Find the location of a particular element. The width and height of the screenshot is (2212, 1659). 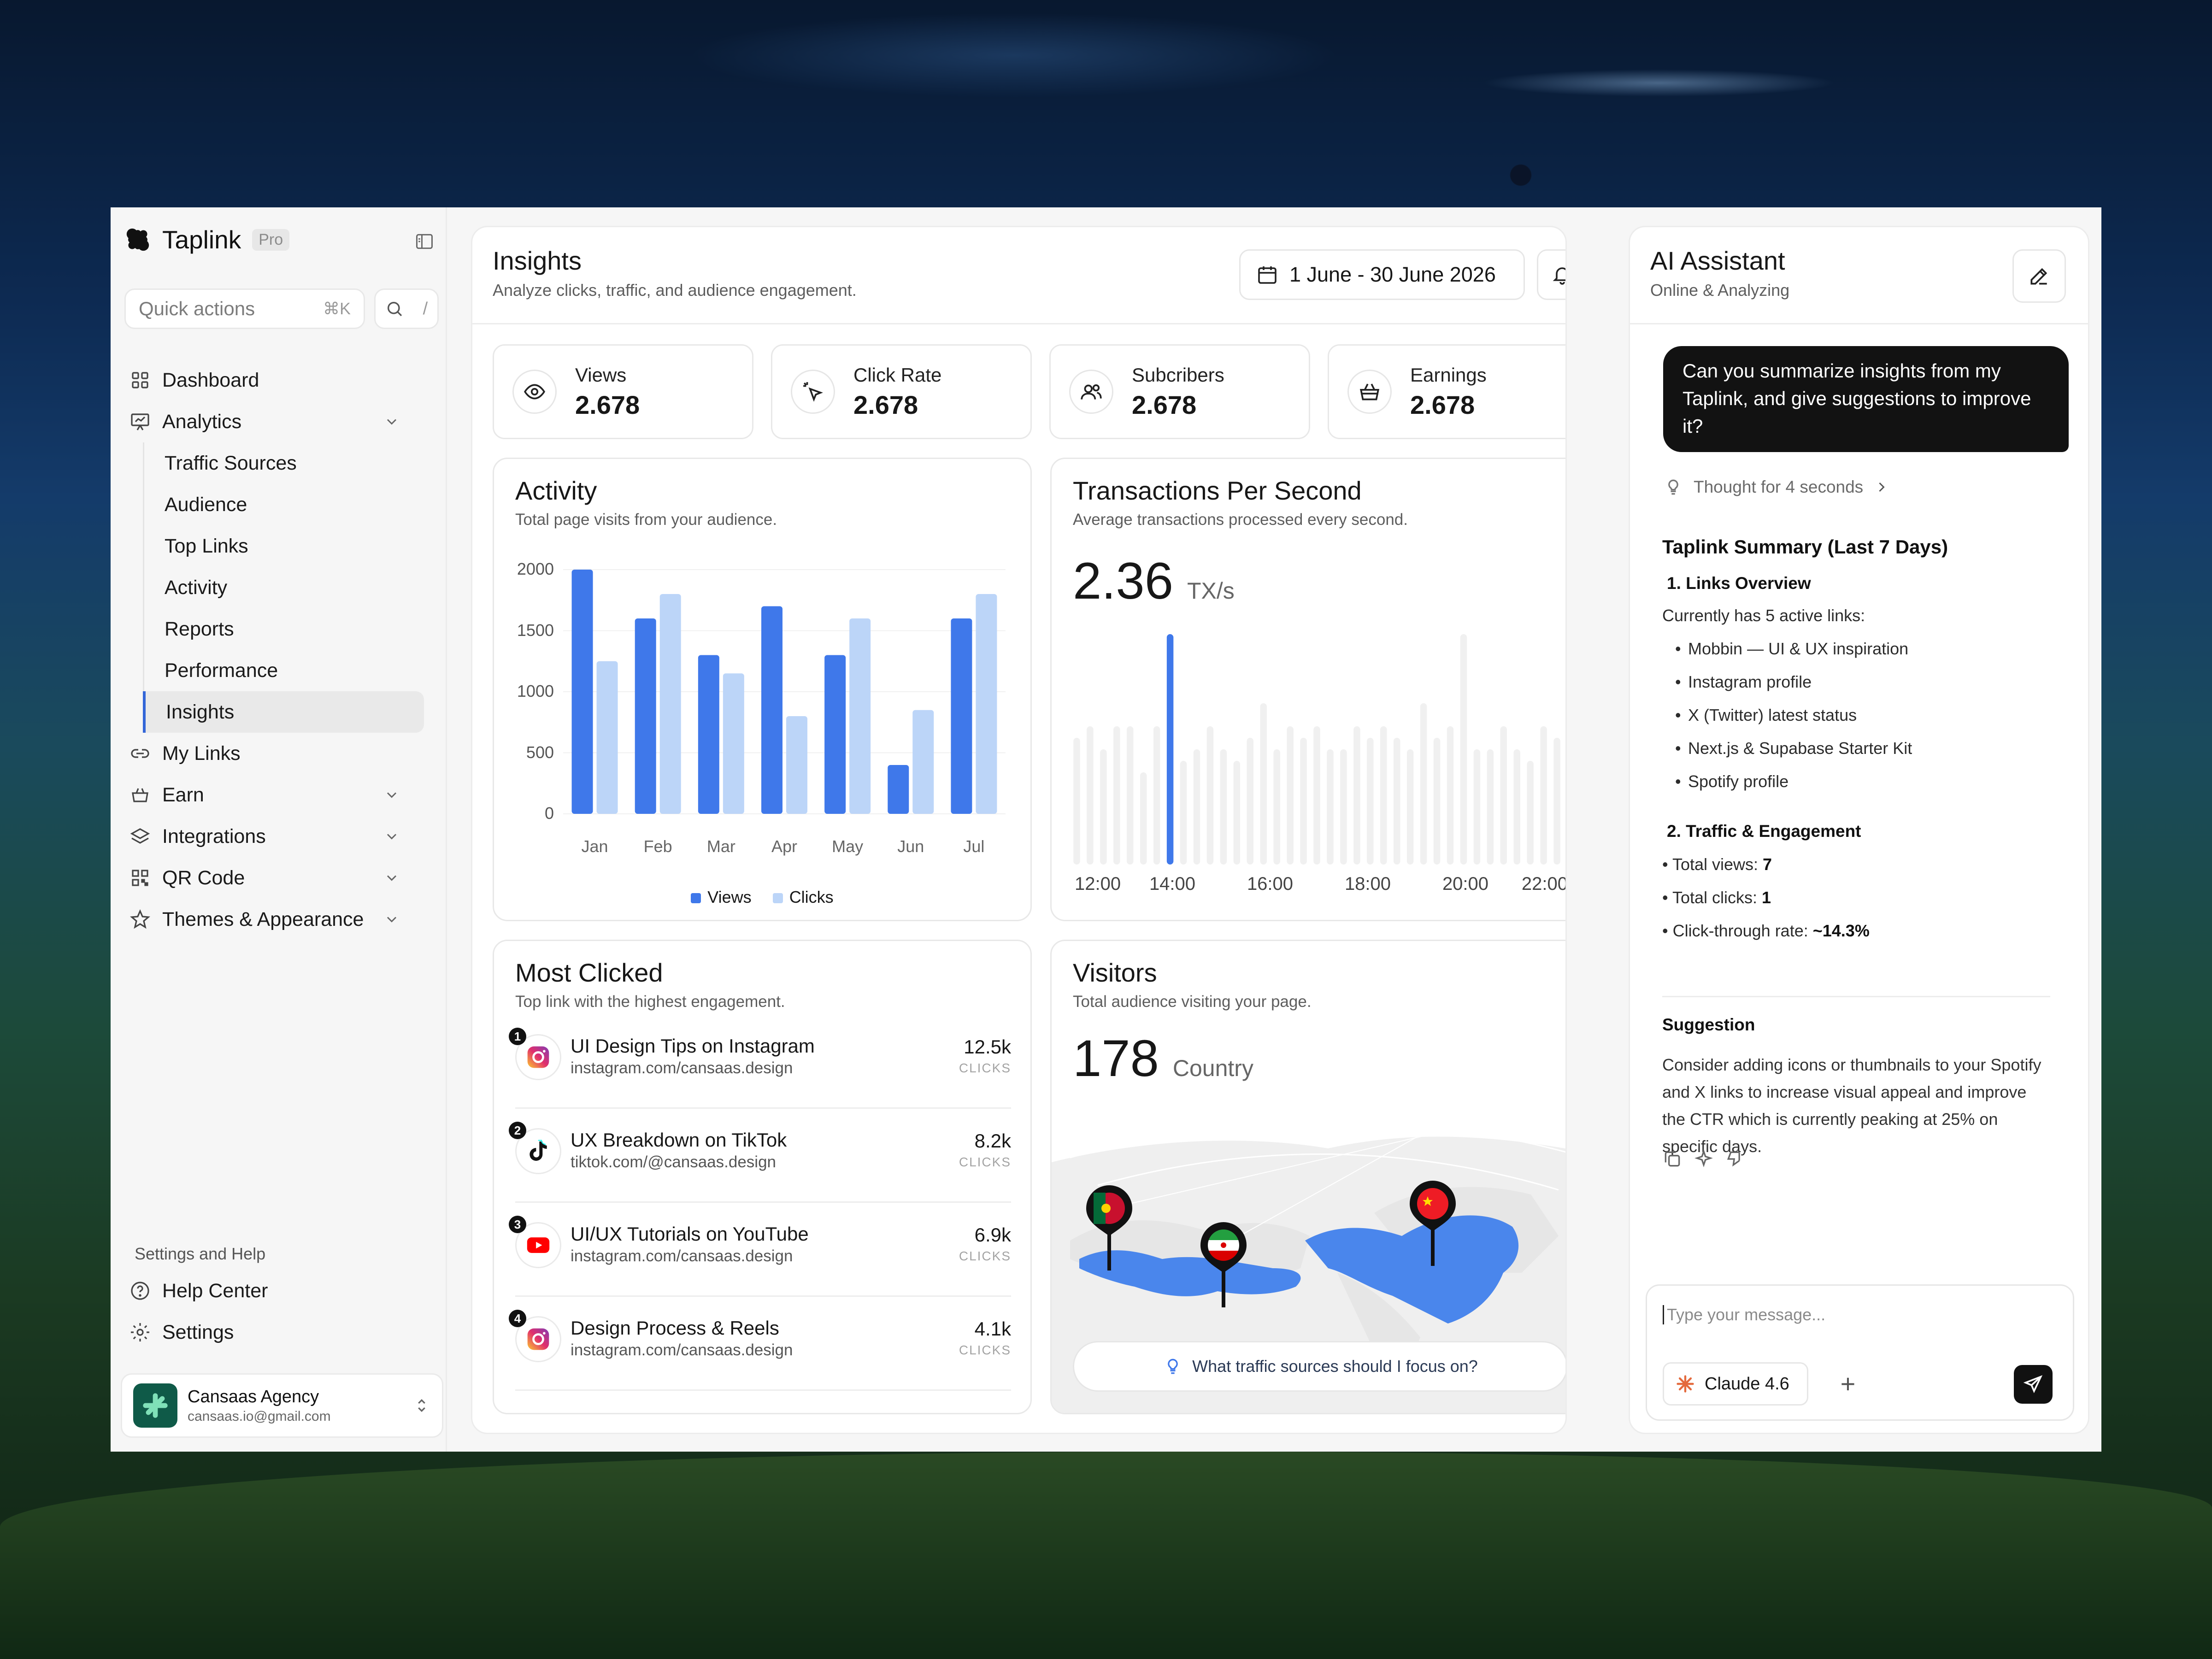

sparkle-icon is located at coordinates (1704, 1159).